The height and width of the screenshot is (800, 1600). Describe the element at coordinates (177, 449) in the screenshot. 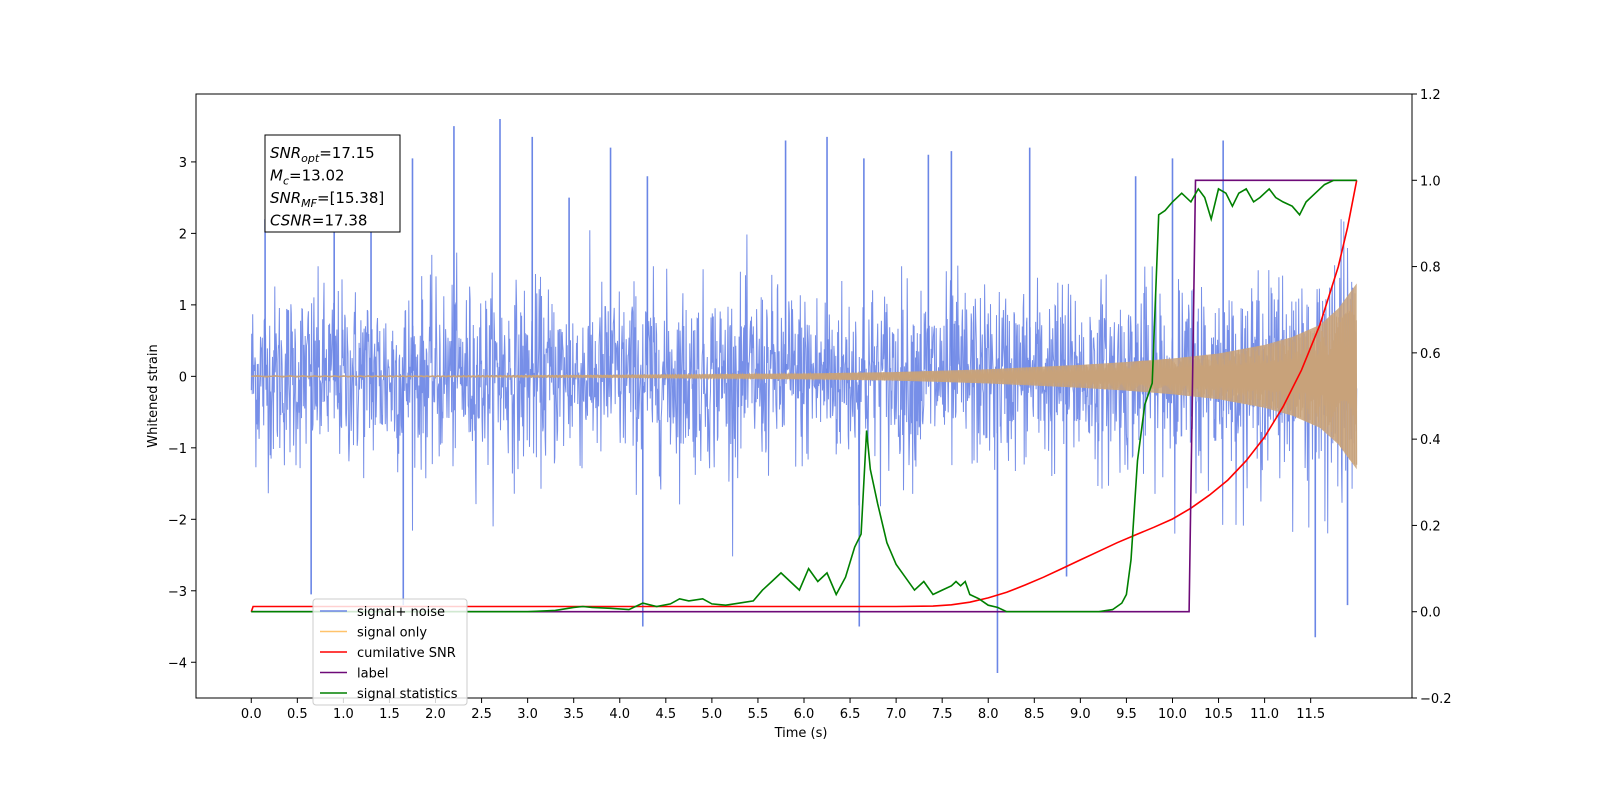

I see `left-y-tick-label: −1` at that location.